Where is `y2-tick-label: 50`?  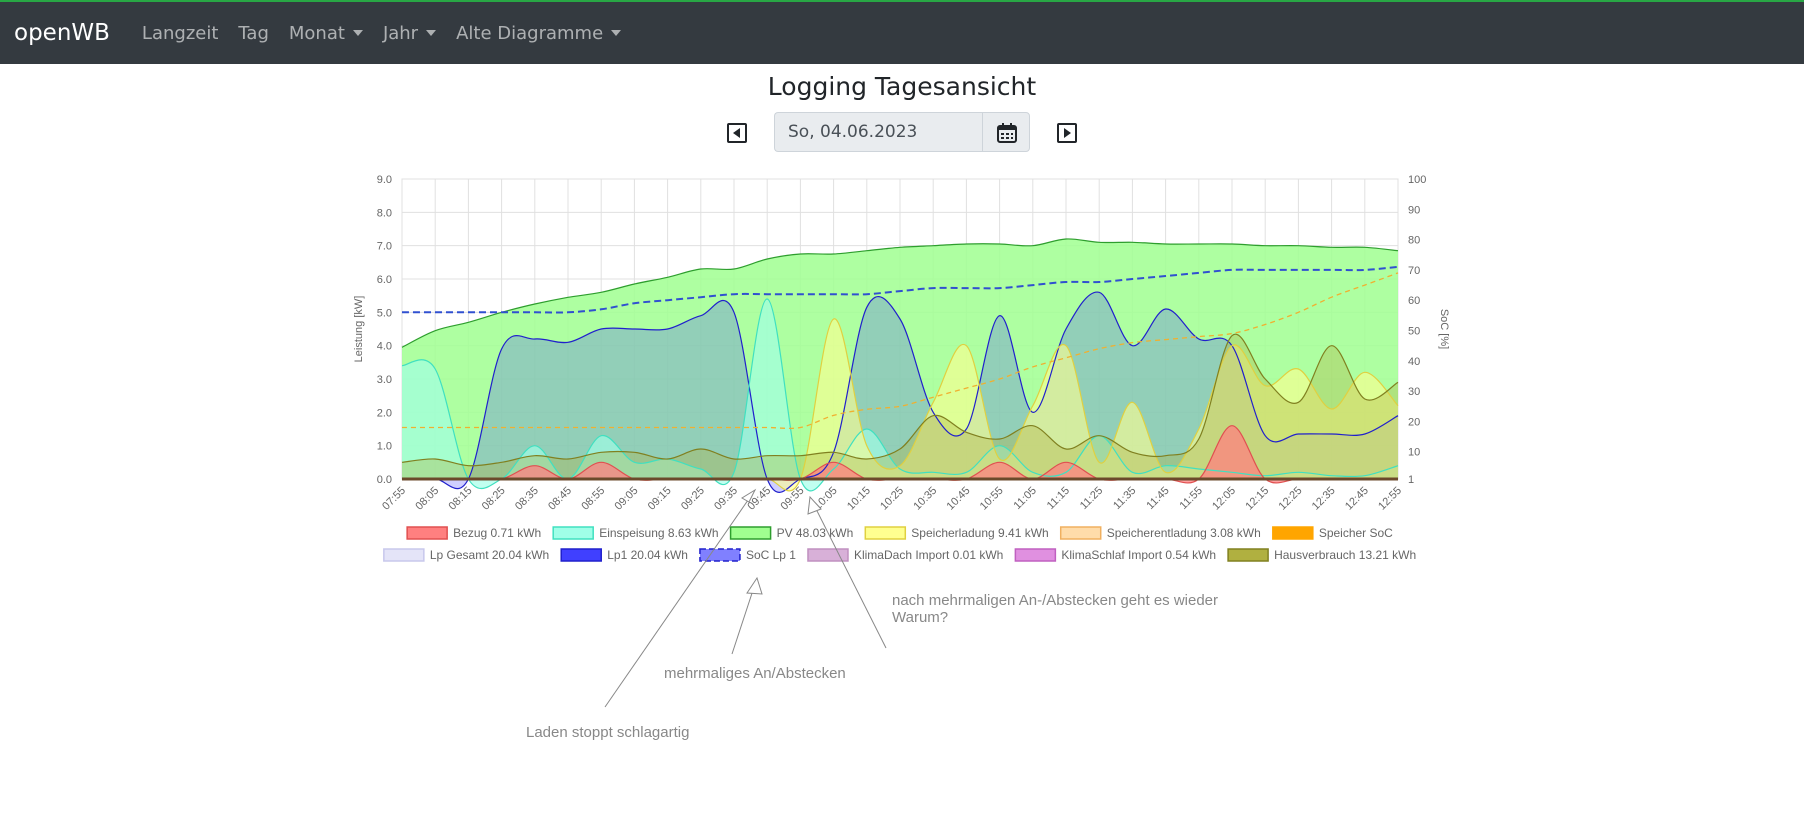
y2-tick-label: 50 is located at coordinates (1414, 332).